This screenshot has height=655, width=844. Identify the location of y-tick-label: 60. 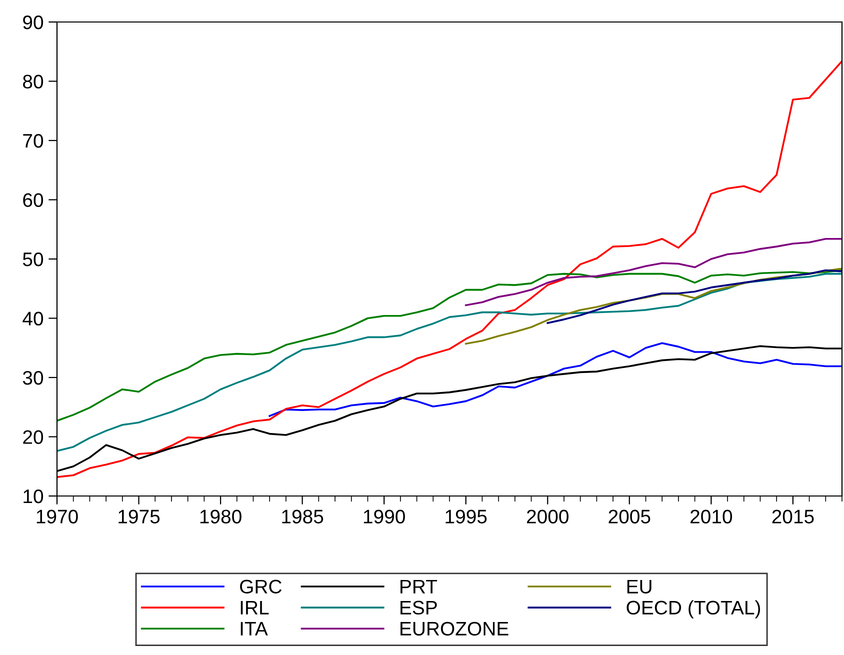
(33, 200).